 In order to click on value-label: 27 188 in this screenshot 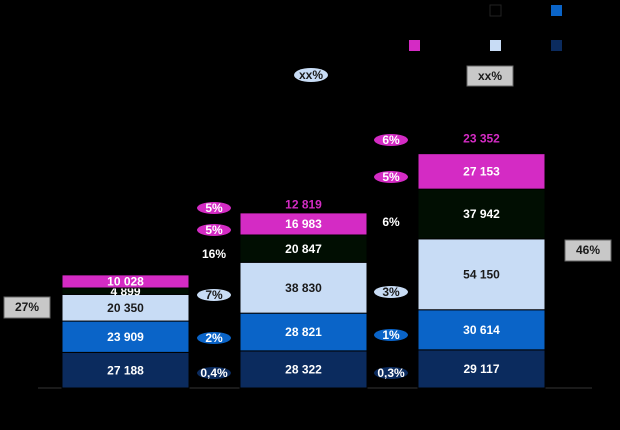, I will do `click(125, 370)`.